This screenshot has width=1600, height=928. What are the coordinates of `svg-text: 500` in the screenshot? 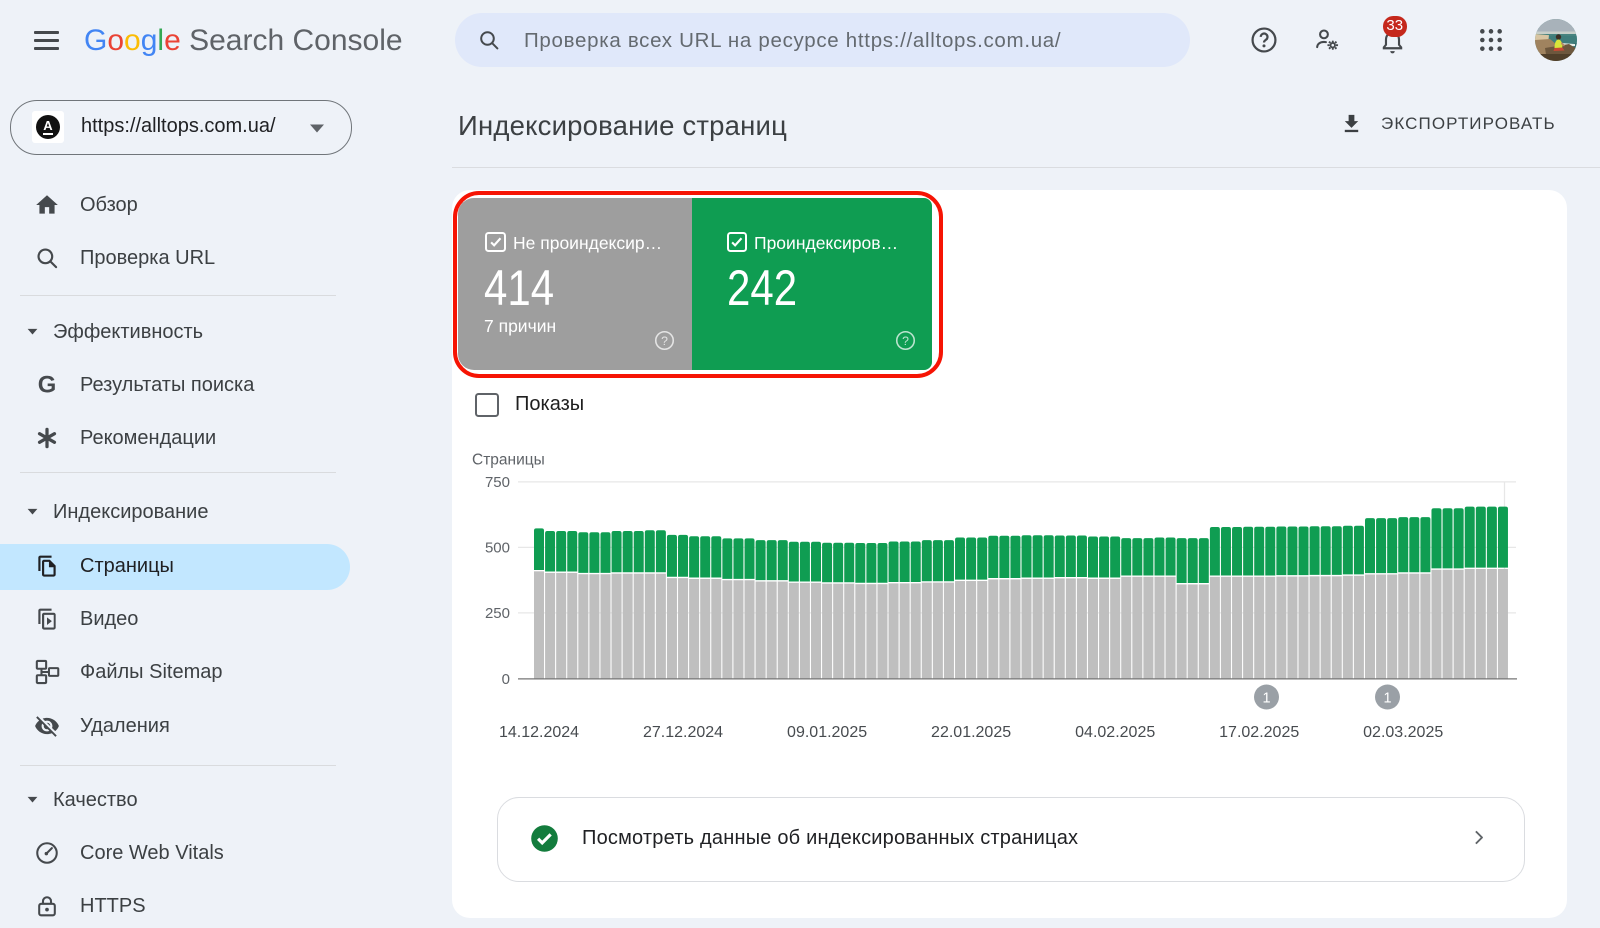 It's located at (497, 548).